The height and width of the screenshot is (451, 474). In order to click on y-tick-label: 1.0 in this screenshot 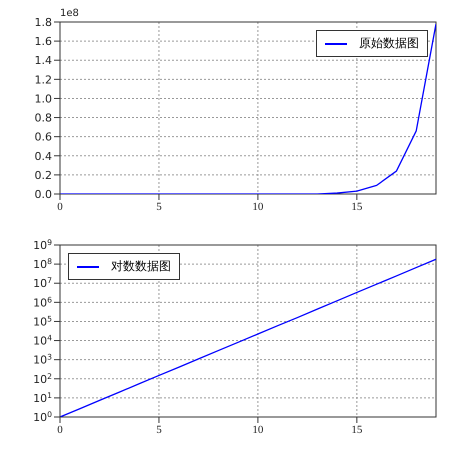, I will do `click(43, 99)`.